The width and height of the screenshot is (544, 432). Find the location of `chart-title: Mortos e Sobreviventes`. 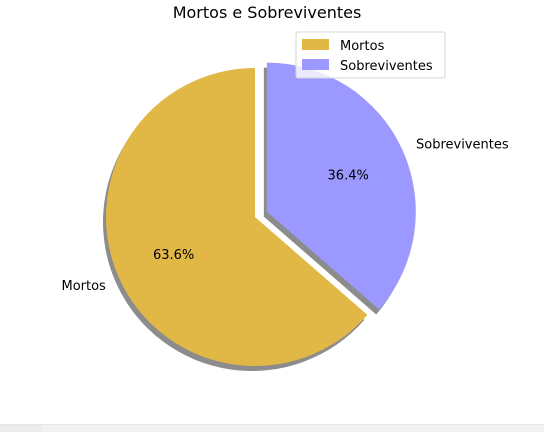

chart-title: Mortos e Sobreviventes is located at coordinates (267, 12).